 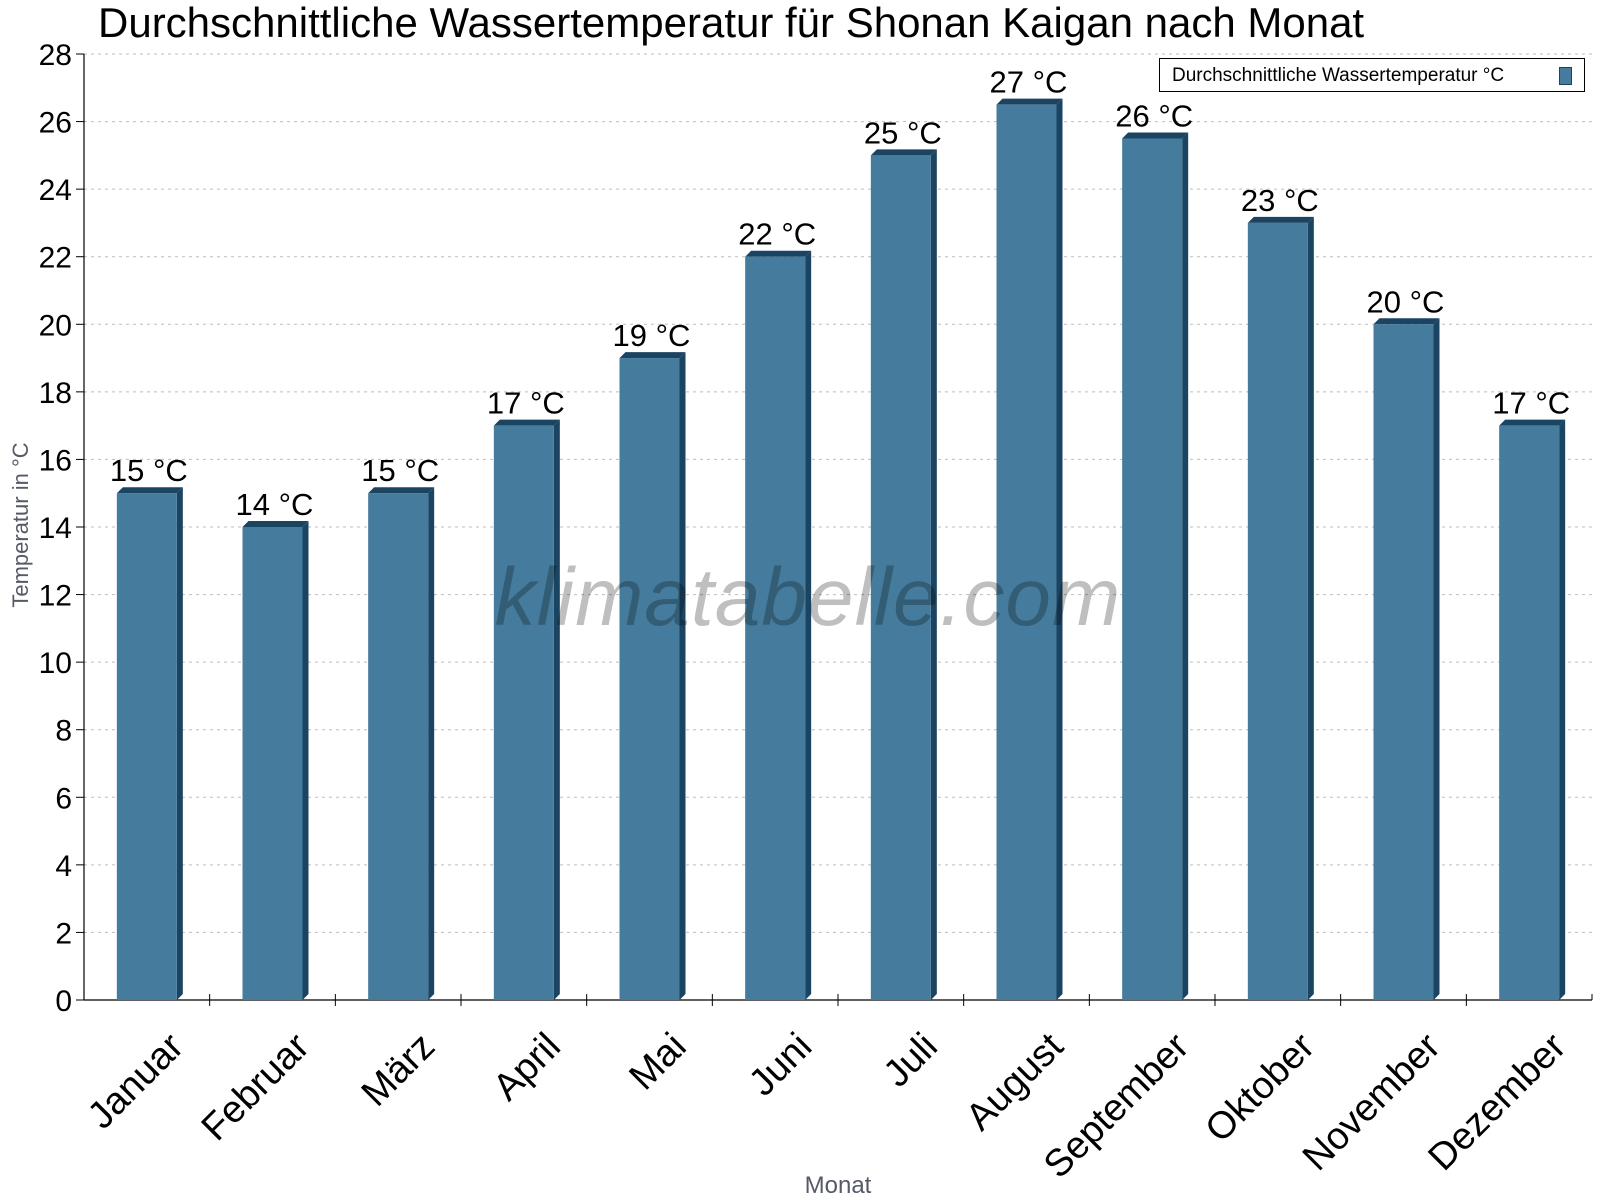 I want to click on x-tick-label: Februar, so click(x=256, y=1087).